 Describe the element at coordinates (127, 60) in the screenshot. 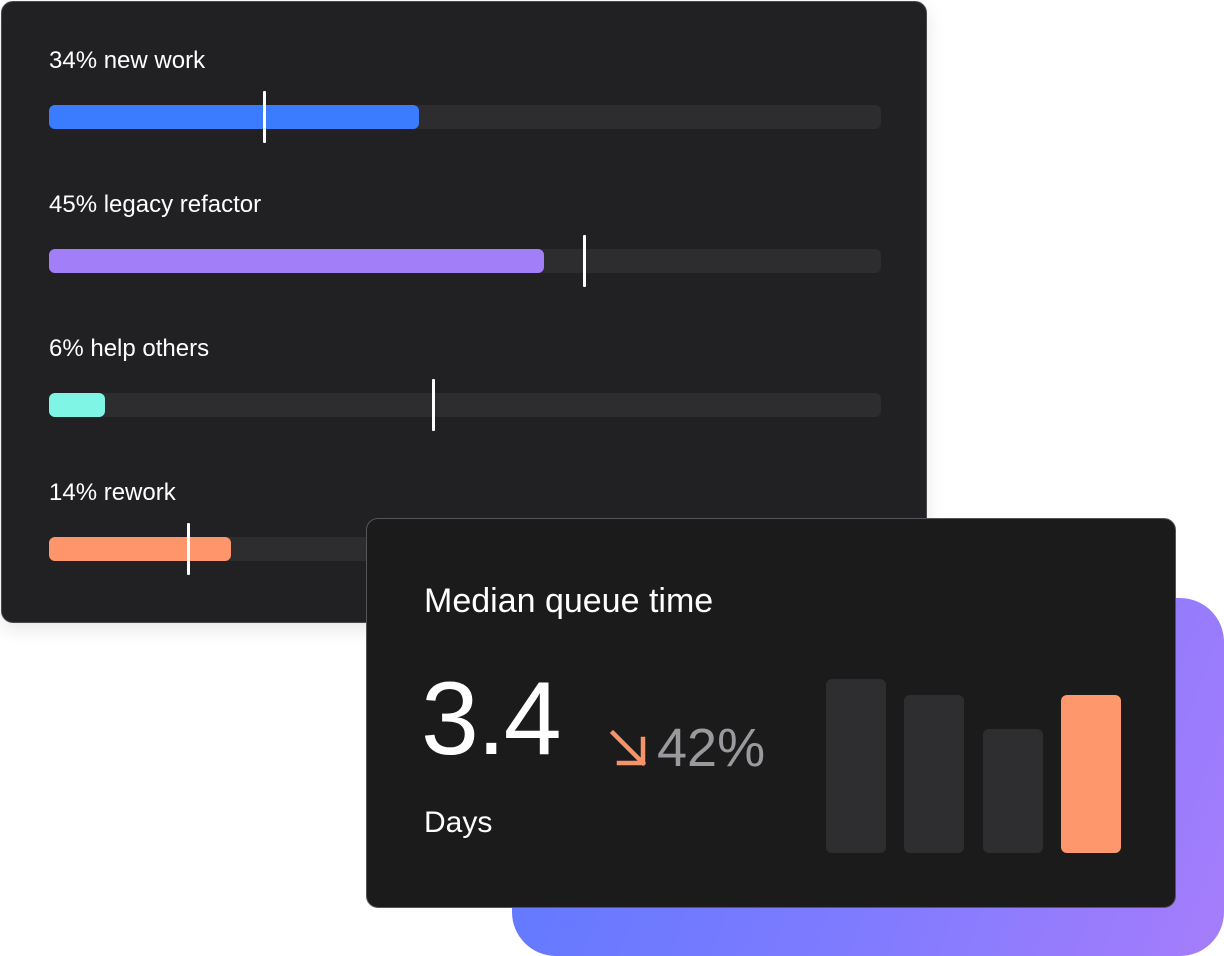

I see `allocation-label: 34% new work` at that location.